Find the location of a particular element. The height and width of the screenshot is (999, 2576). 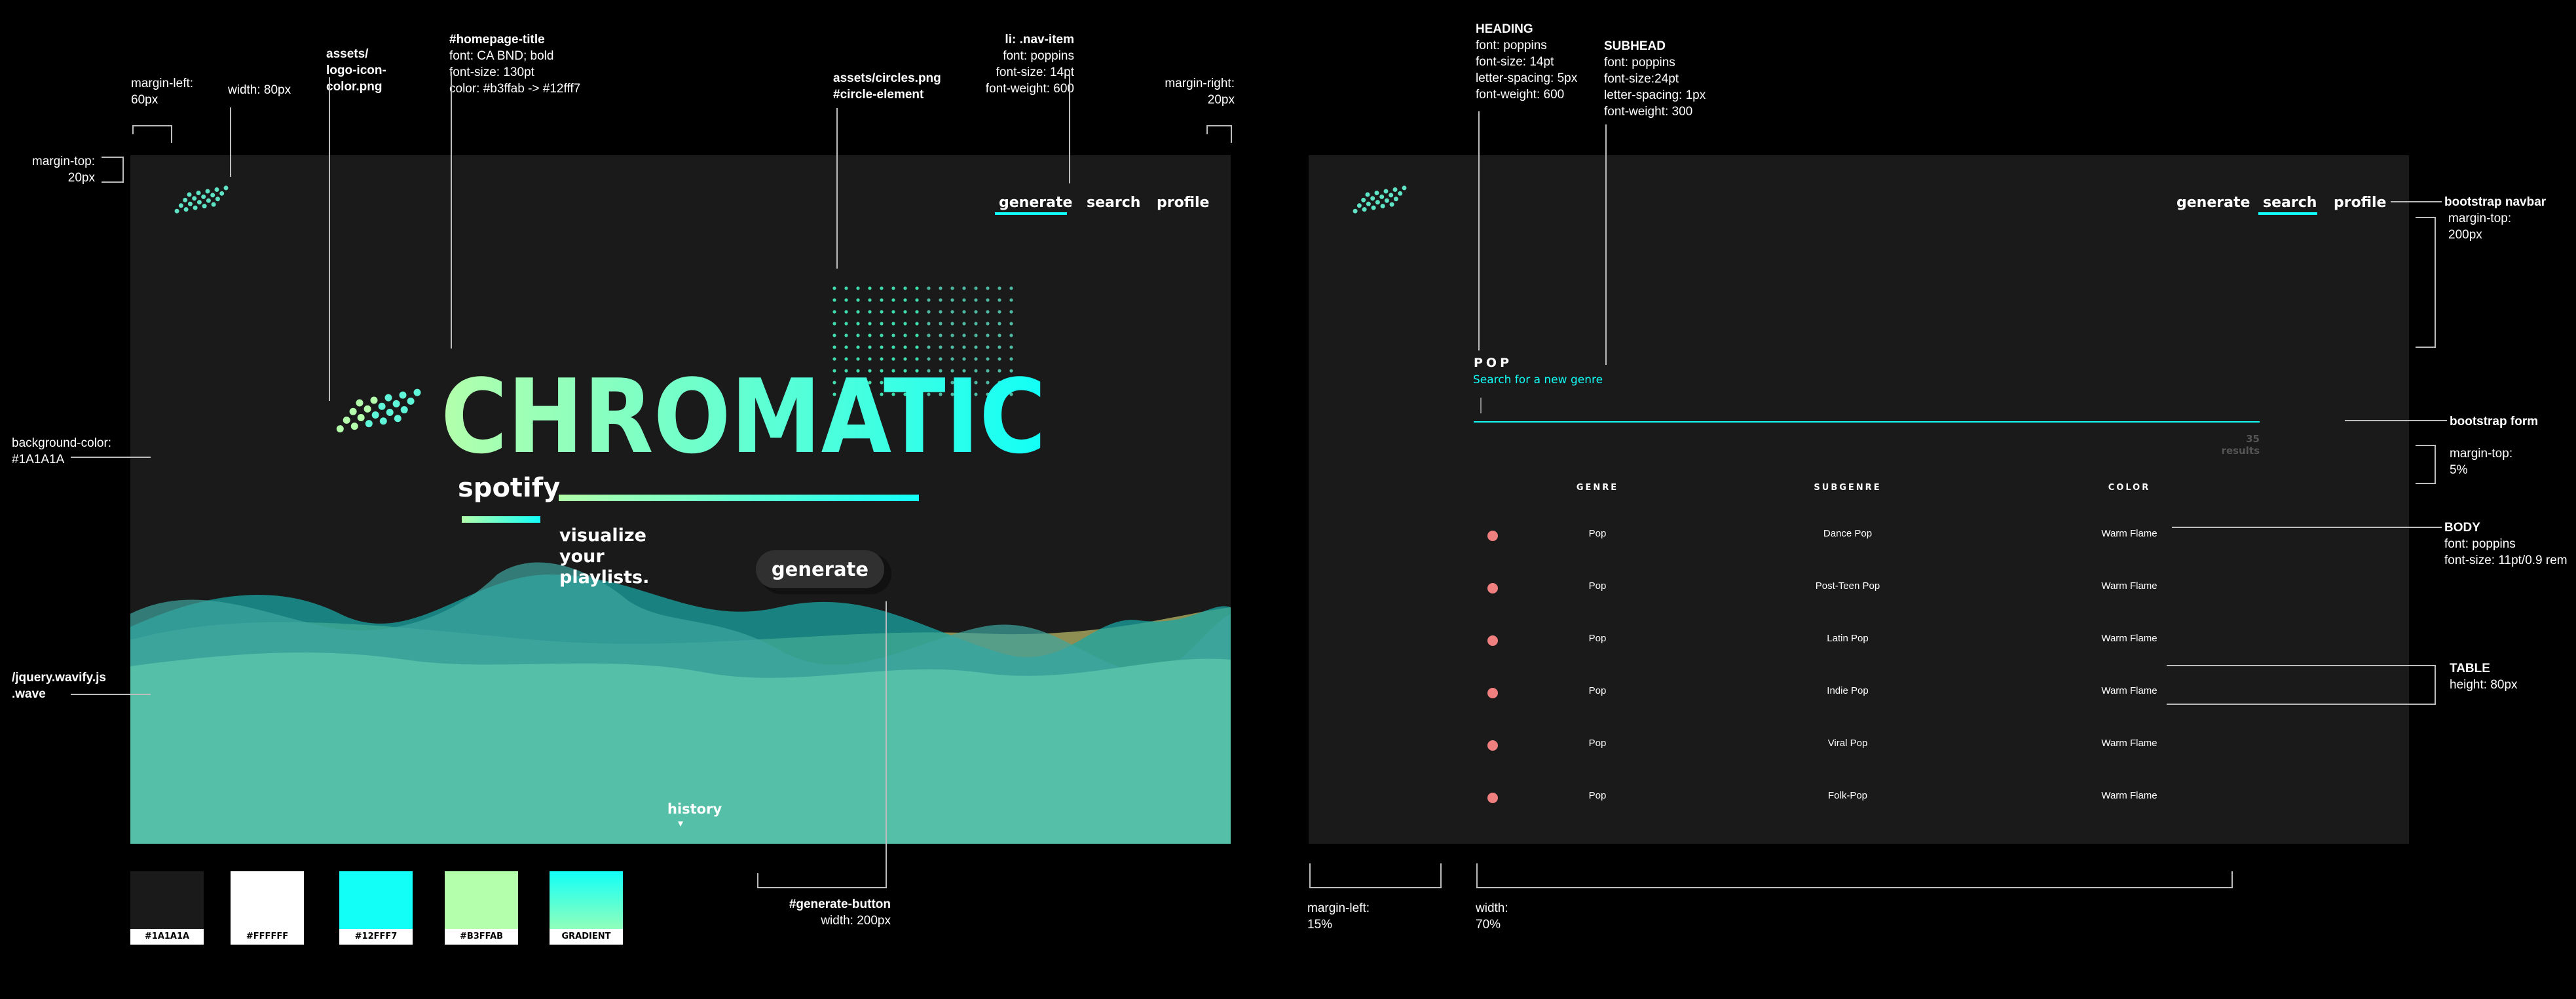

note-line: width: is located at coordinates (1492, 908).